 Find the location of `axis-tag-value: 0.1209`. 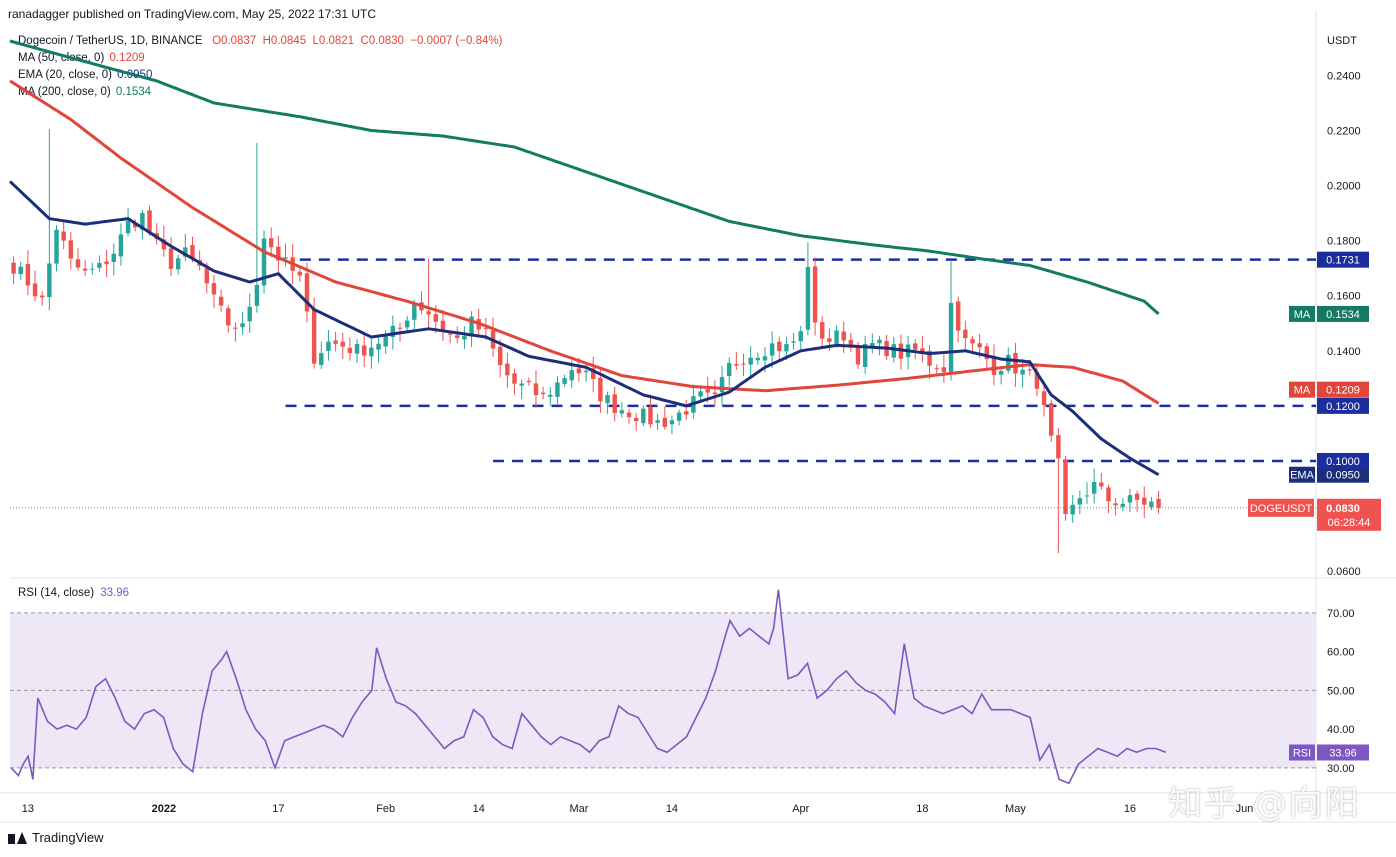

axis-tag-value: 0.1209 is located at coordinates (1343, 391).